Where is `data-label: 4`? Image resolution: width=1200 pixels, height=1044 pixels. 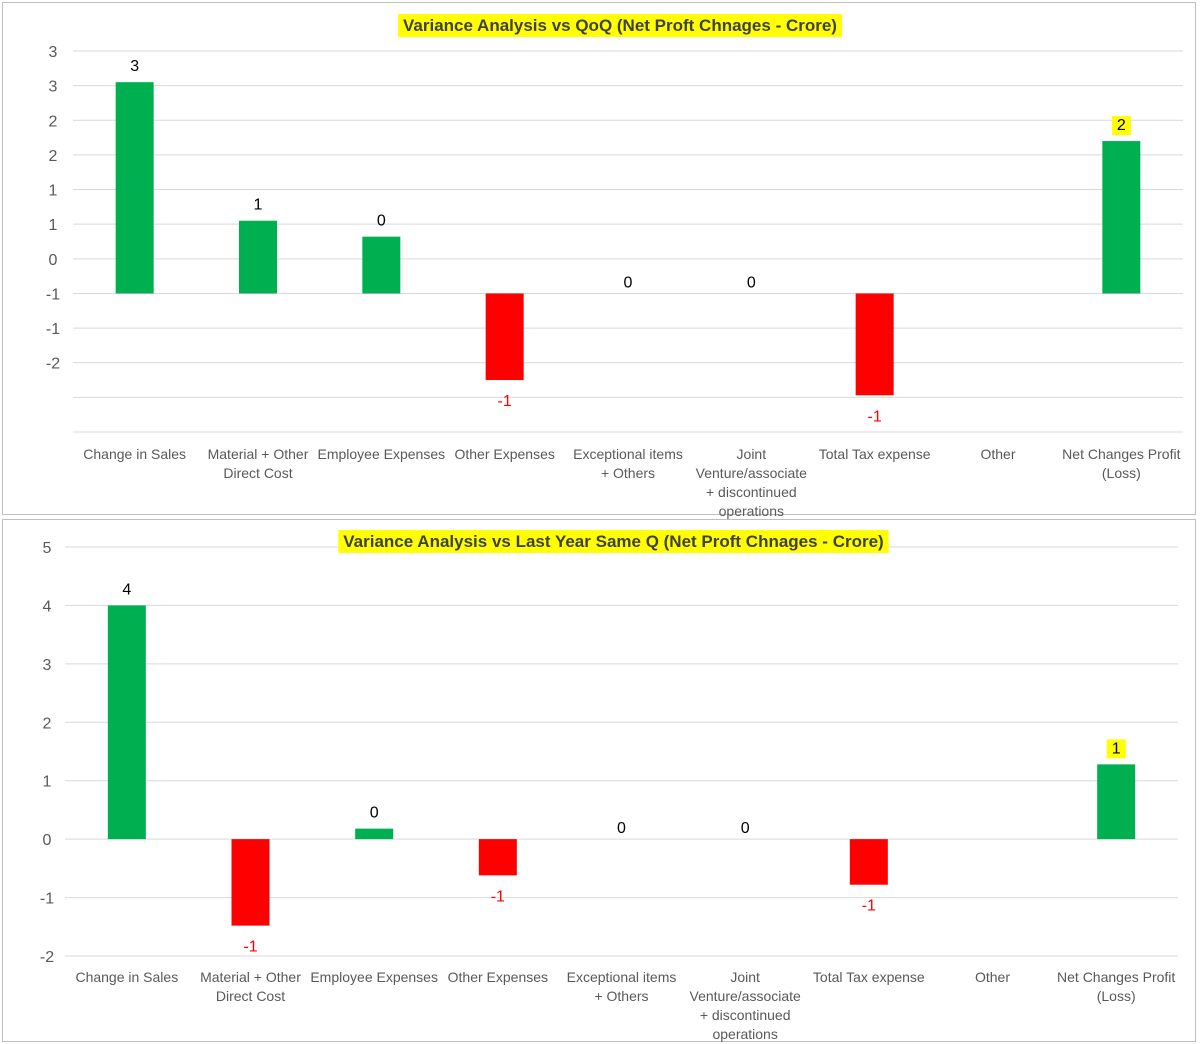 data-label: 4 is located at coordinates (126, 589).